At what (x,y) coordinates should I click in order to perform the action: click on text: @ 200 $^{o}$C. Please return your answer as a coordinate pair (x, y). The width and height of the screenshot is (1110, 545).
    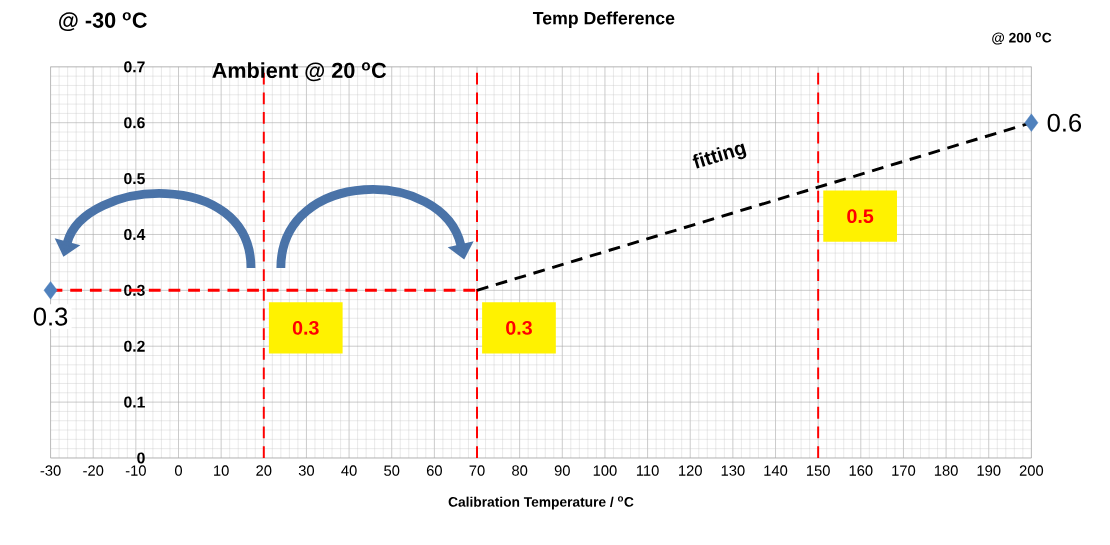
    Looking at the image, I should click on (1022, 38).